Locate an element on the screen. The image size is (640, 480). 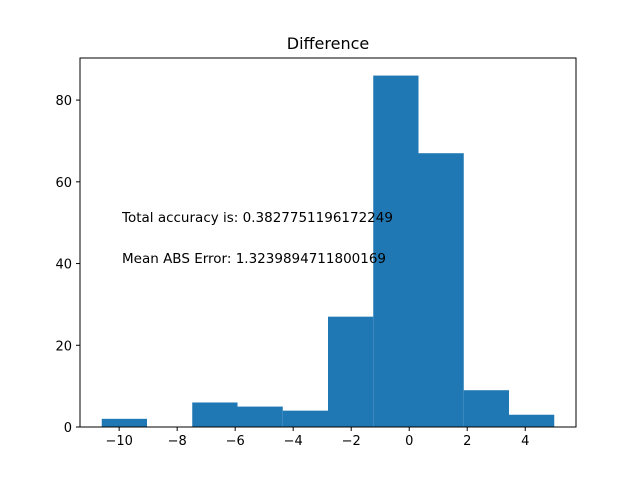
x-tick-label: 4 is located at coordinates (525, 441).